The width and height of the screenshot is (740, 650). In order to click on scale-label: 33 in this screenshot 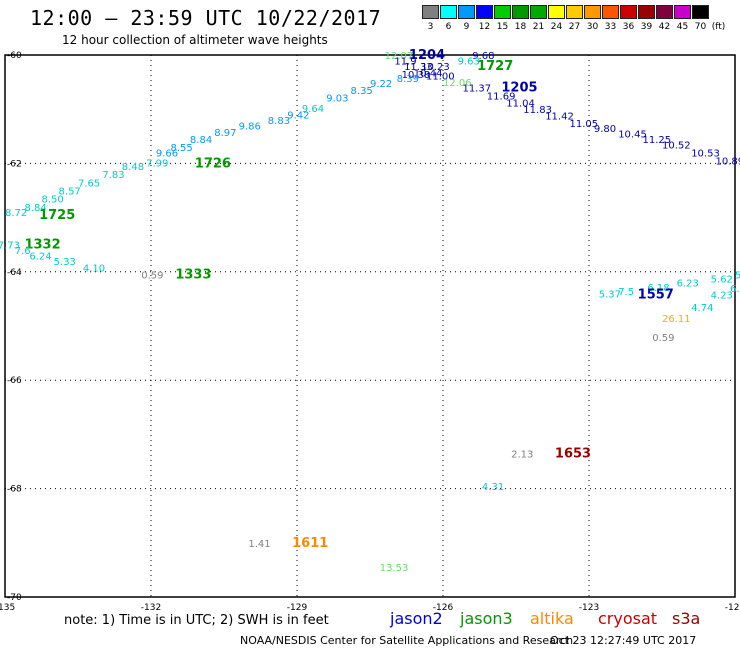, I will do `click(610, 27)`.